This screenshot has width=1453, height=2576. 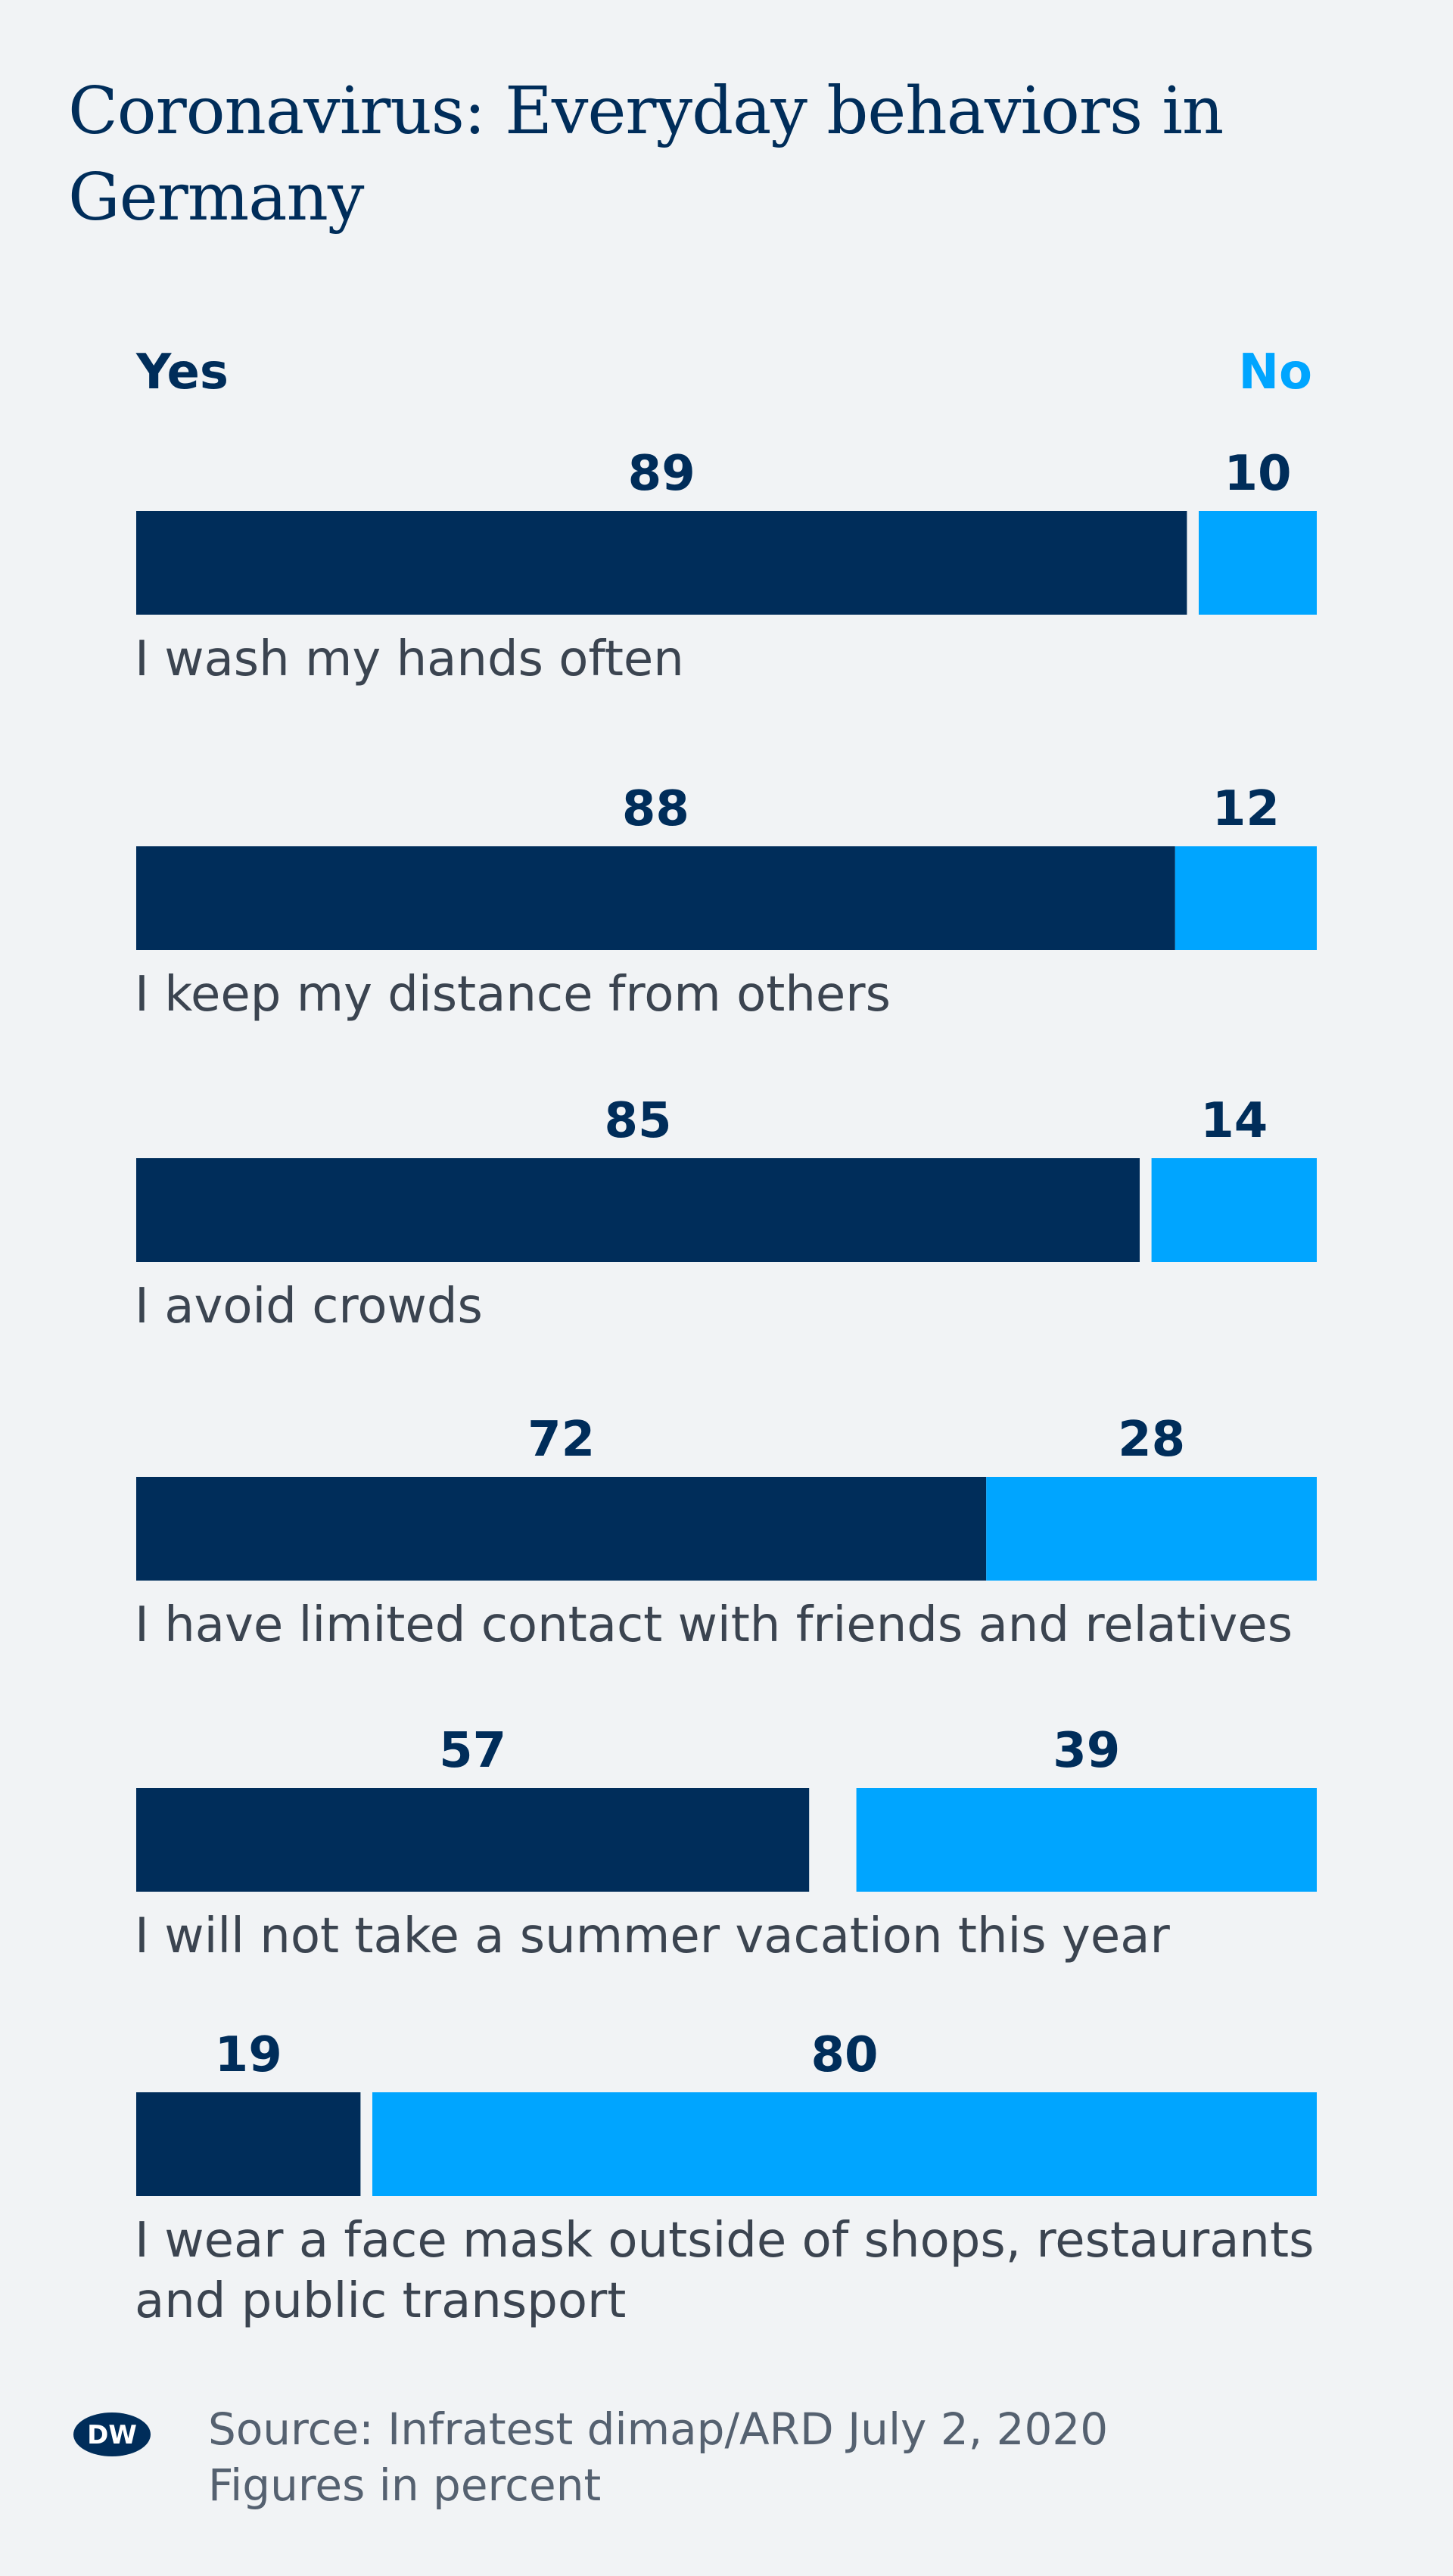 I want to click on label-no: 12, so click(x=1246, y=809).